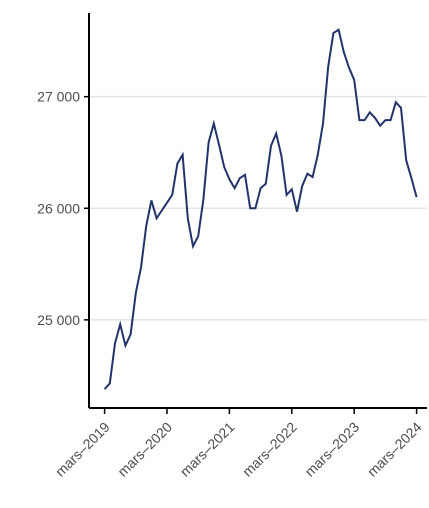  What do you see at coordinates (82, 449) in the screenshot?
I see `x-tick-label: mars–2019` at bounding box center [82, 449].